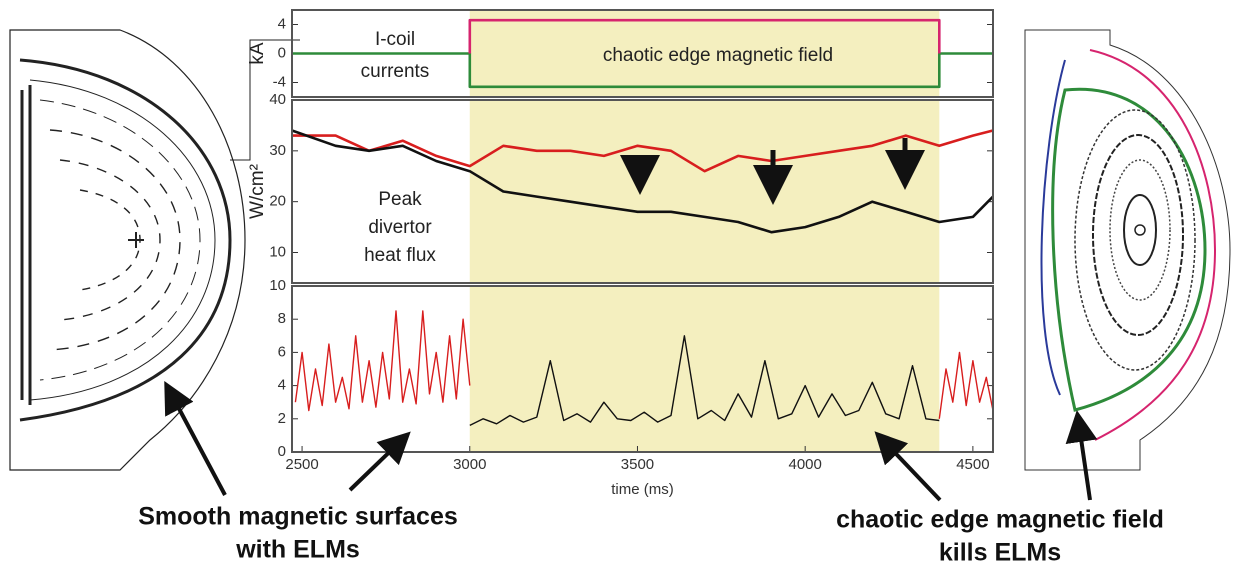  What do you see at coordinates (282, 418) in the screenshot?
I see `y-tick-label: 2` at bounding box center [282, 418].